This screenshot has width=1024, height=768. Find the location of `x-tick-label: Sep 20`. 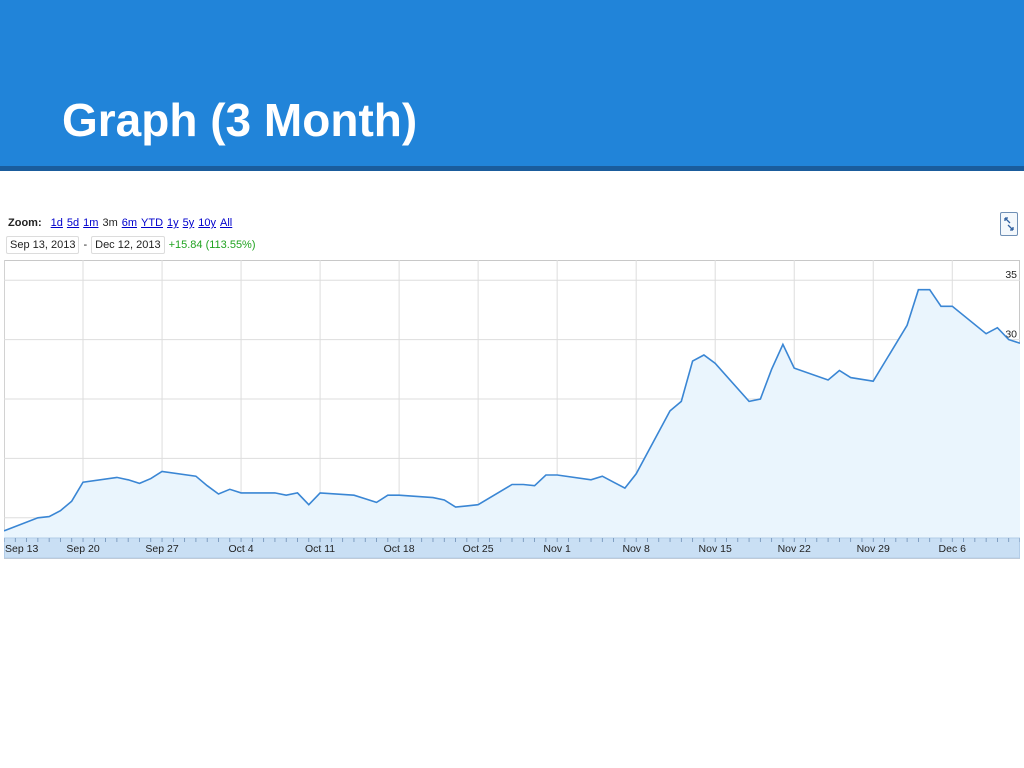

x-tick-label: Sep 20 is located at coordinates (82, 549).